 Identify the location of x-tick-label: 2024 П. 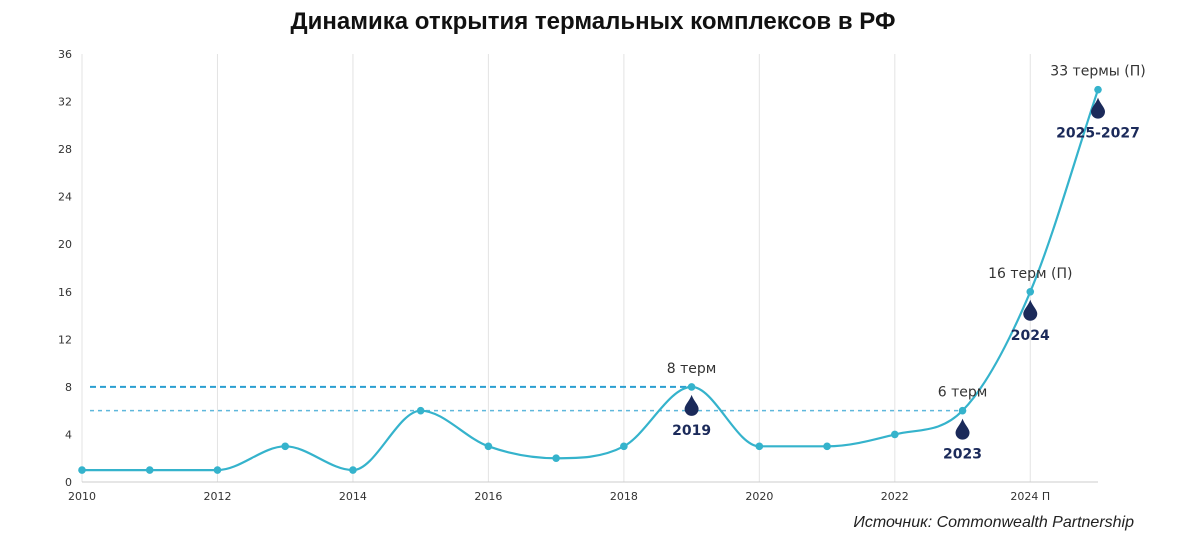
(1030, 496).